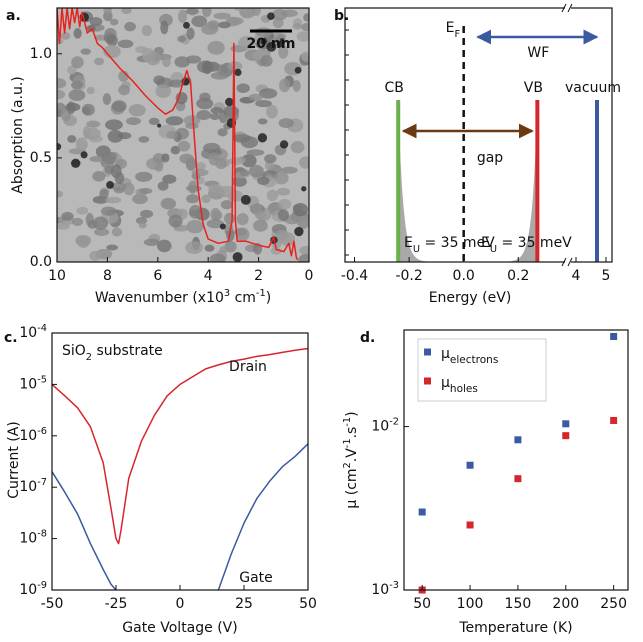 This screenshot has height=642, width=643. What do you see at coordinates (243, 298) in the screenshot?
I see `x-axis-label-part: cm` at bounding box center [243, 298].